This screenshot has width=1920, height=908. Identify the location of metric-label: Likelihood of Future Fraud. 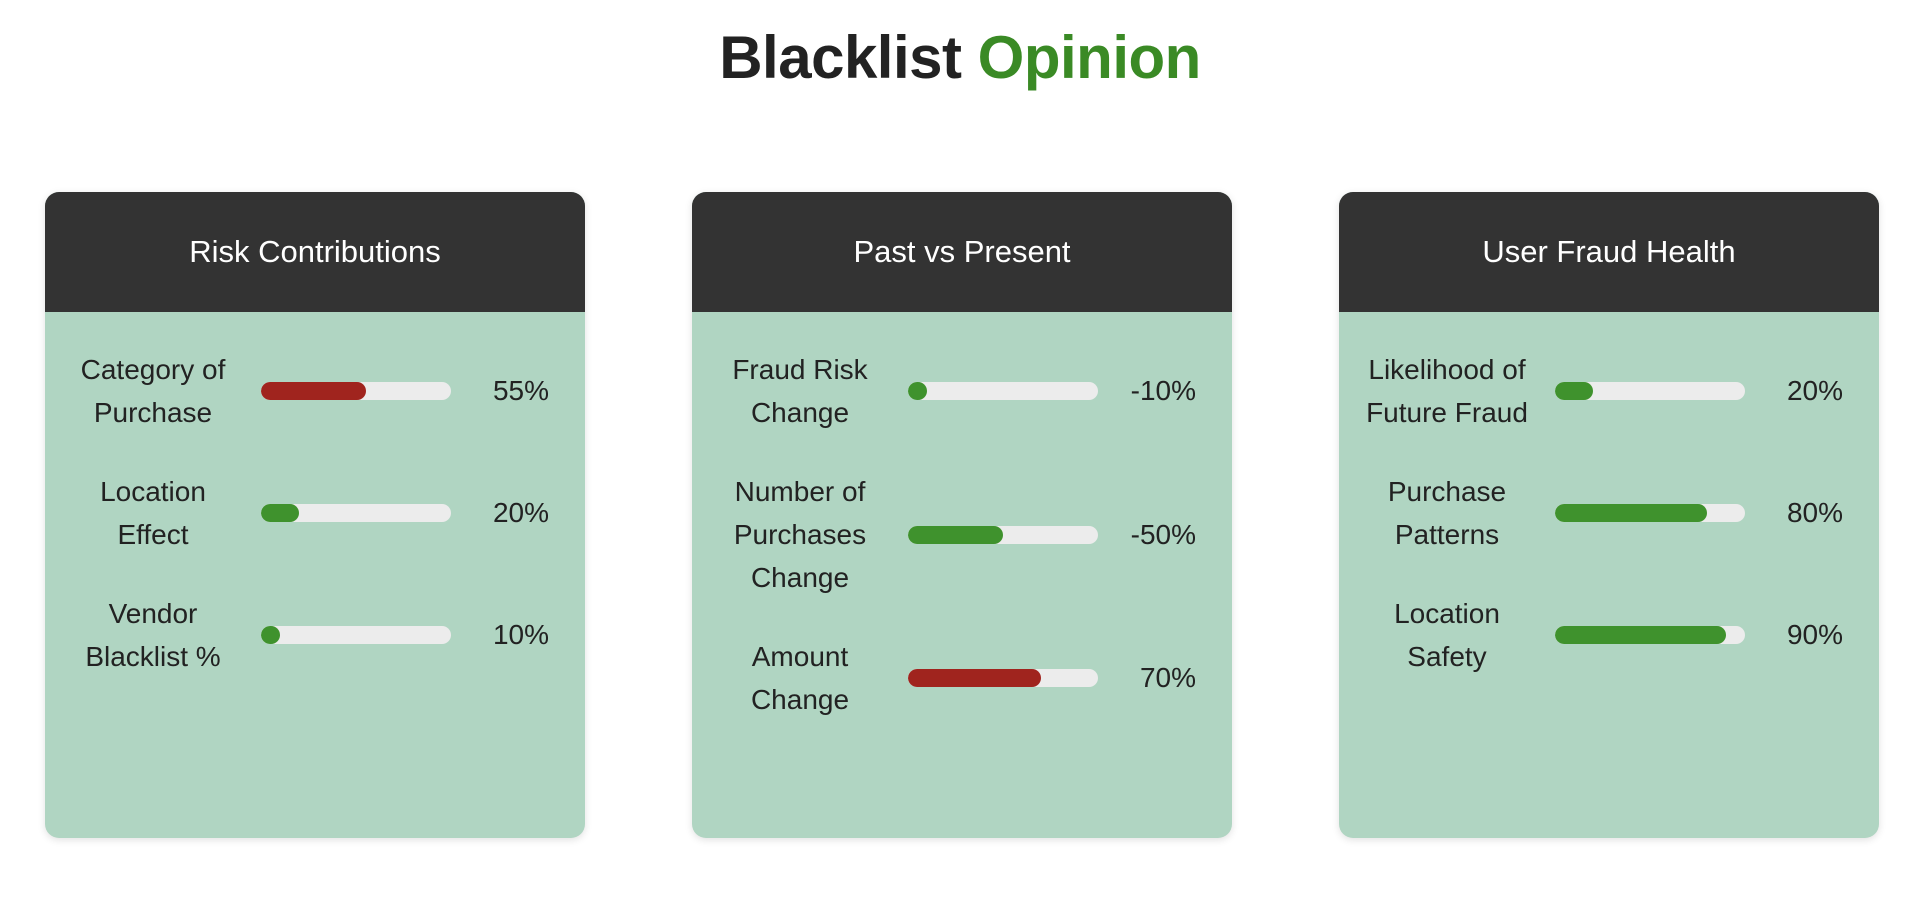
(1447, 391).